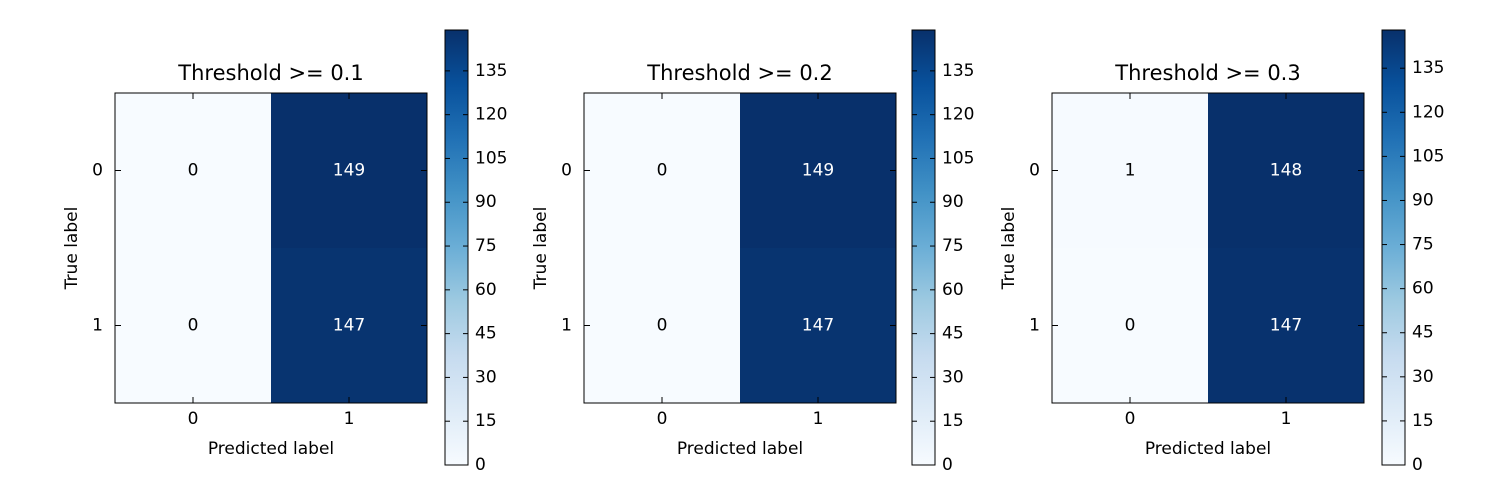  Describe the element at coordinates (1207, 73) in the screenshot. I see `chart-title: Threshold >= 0.3` at that location.